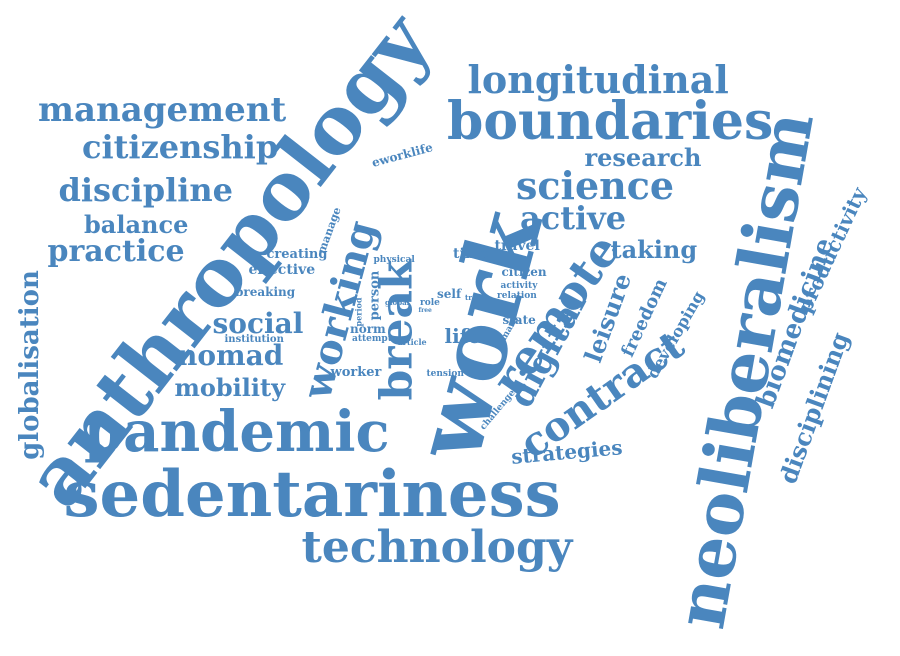 The image size is (900, 656). I want to click on word-trap: trap, so click(473, 297).